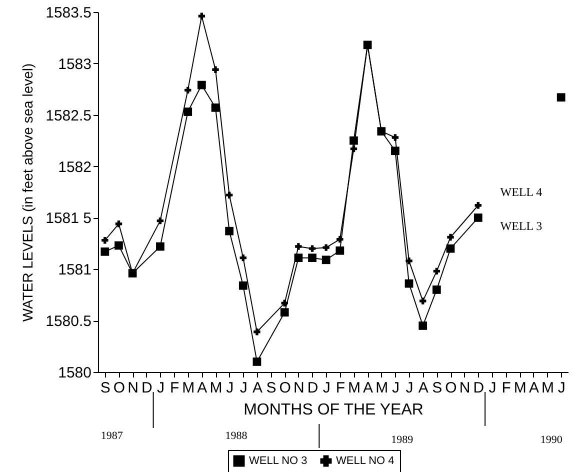 The image size is (576, 472). Describe the element at coordinates (236, 436) in the screenshot. I see `text: 1988` at that location.